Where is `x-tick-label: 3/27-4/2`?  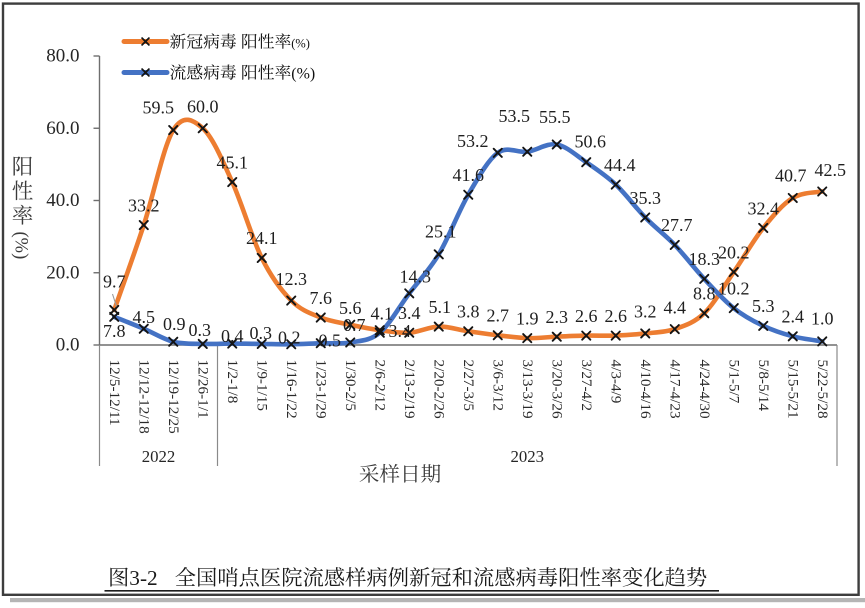 x-tick-label: 3/27-4/2 is located at coordinates (586, 385).